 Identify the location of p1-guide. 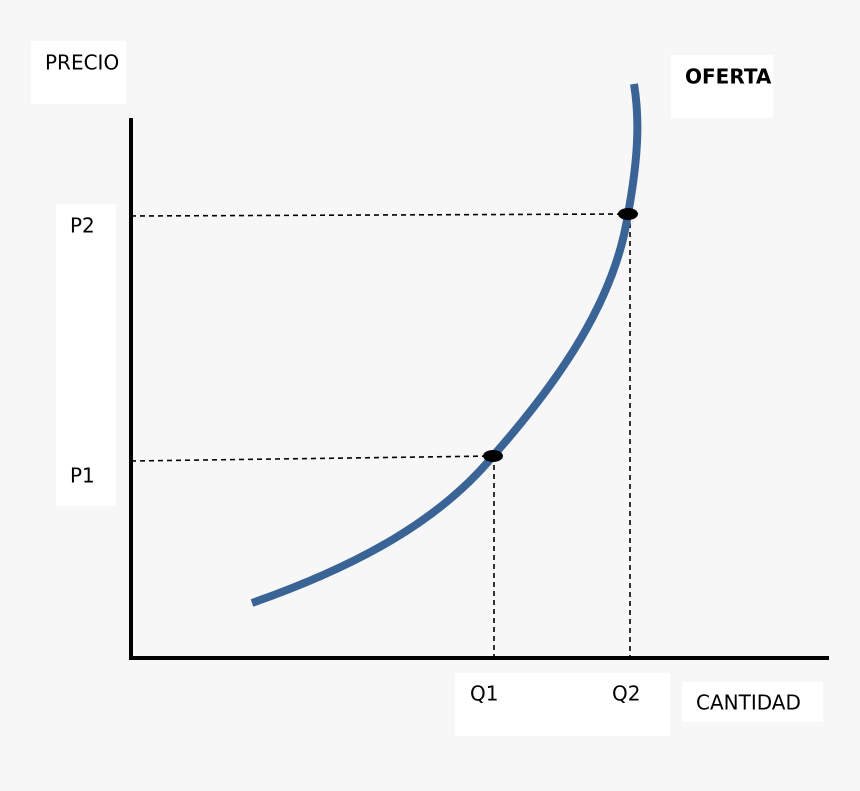
(312, 458).